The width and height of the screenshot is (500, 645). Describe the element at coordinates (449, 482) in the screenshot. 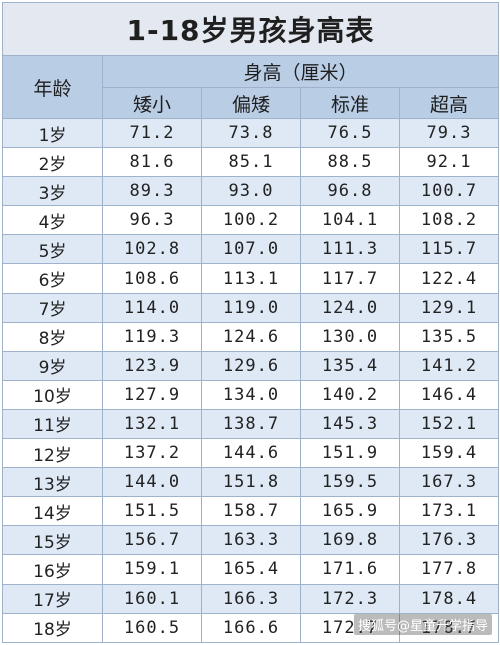

I see `tall-value-cell: 167.3` at that location.